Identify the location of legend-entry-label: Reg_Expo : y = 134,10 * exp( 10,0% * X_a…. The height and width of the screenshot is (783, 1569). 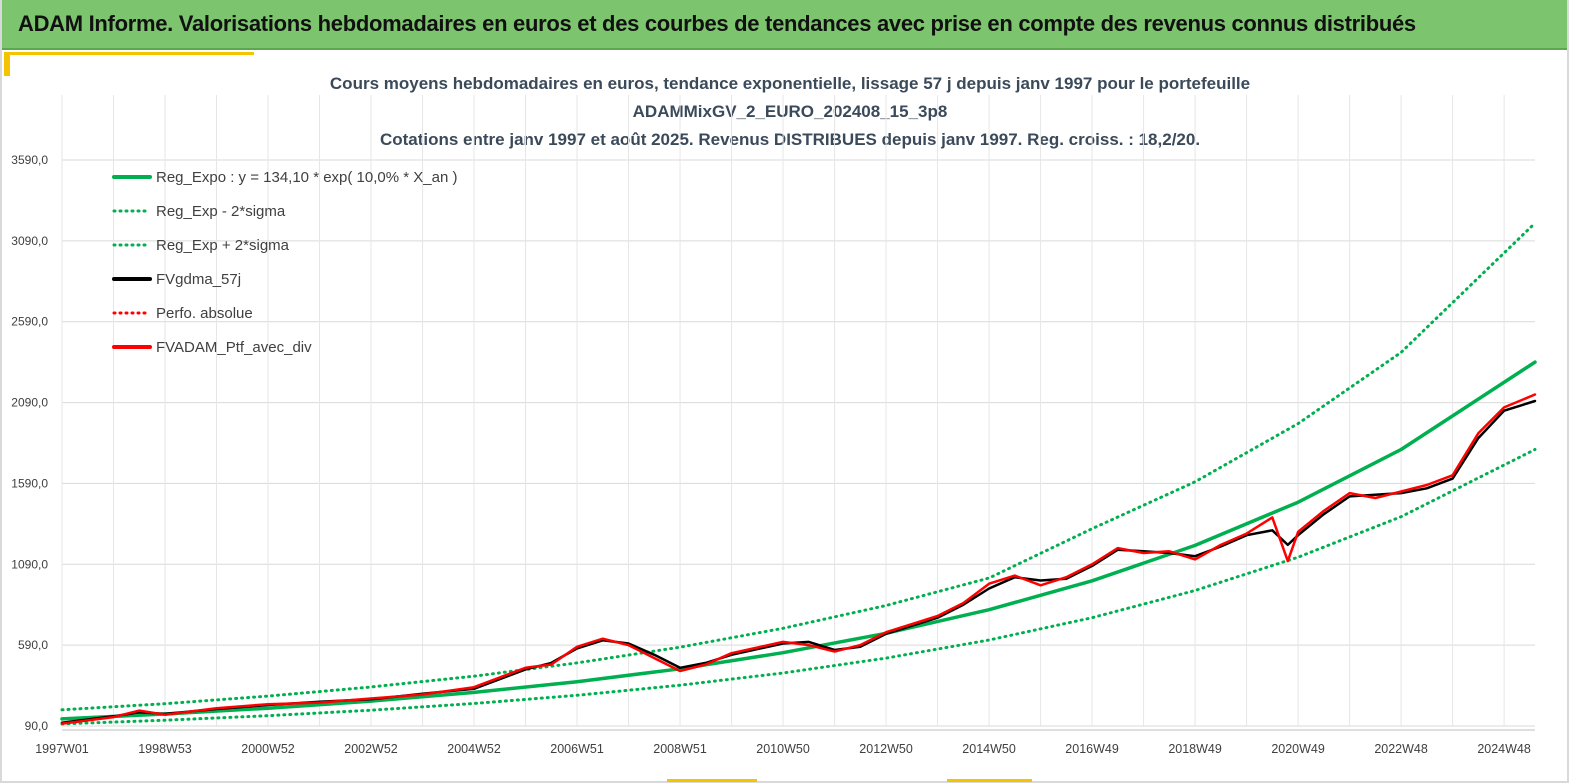
(306, 177).